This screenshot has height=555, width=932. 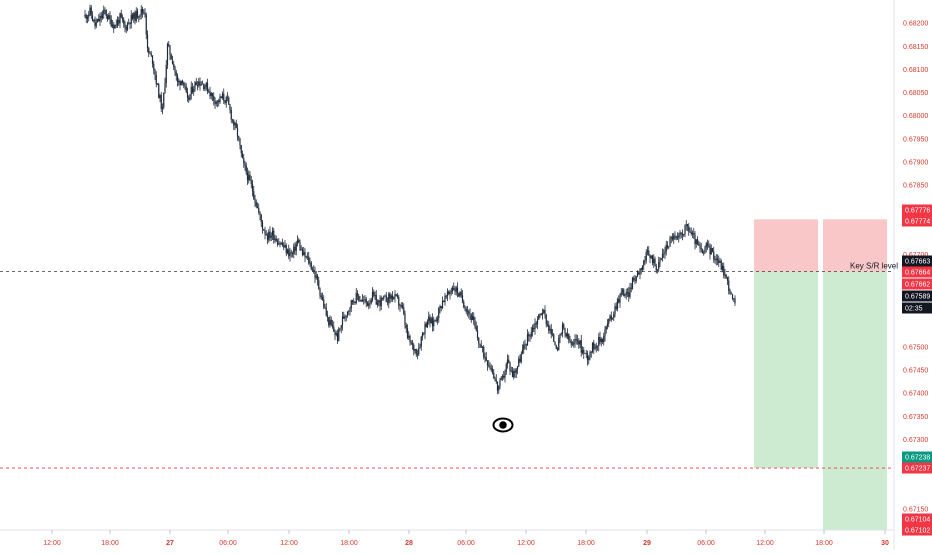 What do you see at coordinates (917, 296) in the screenshot?
I see `price-badge-bg` at bounding box center [917, 296].